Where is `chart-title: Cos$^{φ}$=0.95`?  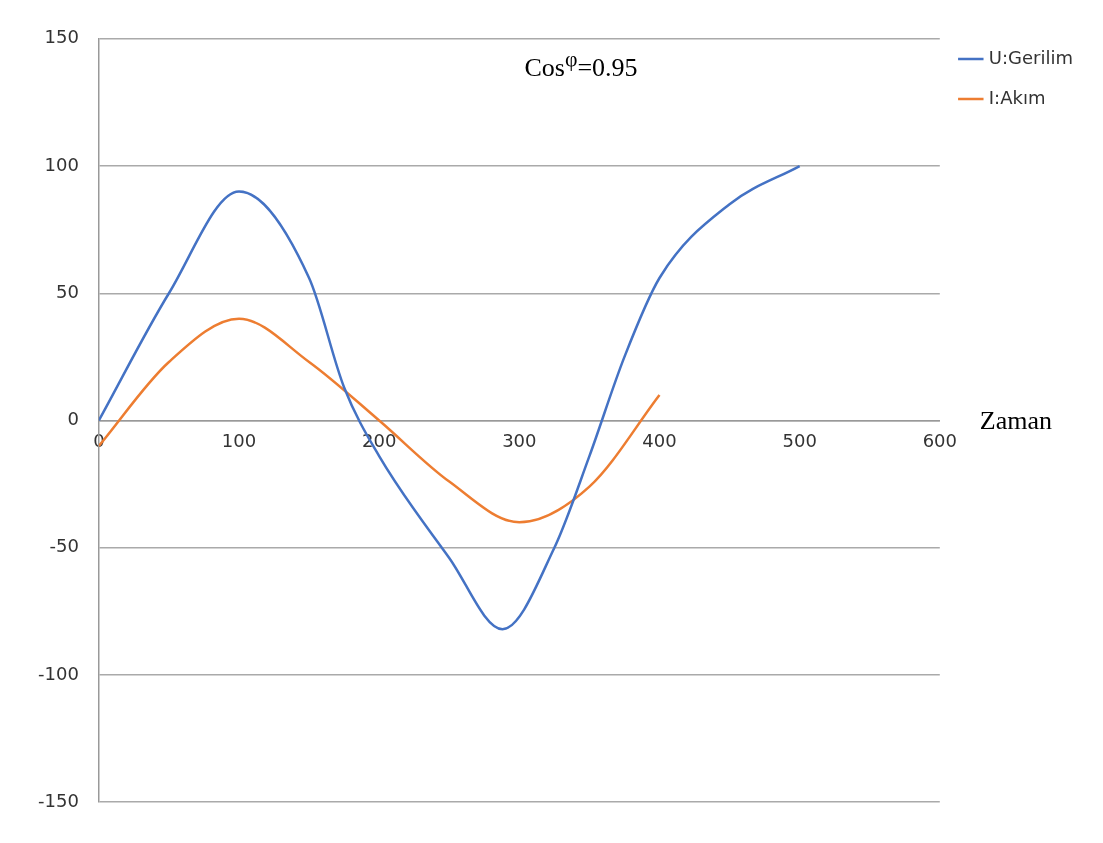 chart-title: Cos$^{φ}$=0.95 is located at coordinates (581, 63).